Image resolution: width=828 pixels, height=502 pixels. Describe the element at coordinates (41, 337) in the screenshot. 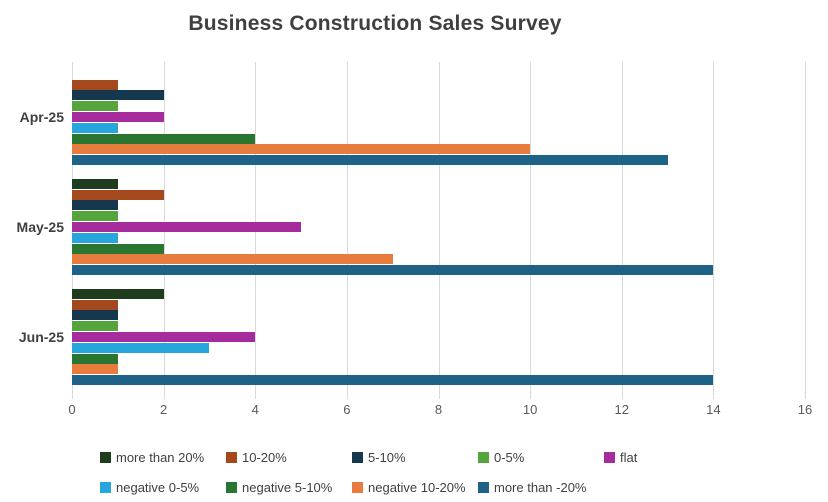

I see `category-label-jun-25: Jun-25` at that location.